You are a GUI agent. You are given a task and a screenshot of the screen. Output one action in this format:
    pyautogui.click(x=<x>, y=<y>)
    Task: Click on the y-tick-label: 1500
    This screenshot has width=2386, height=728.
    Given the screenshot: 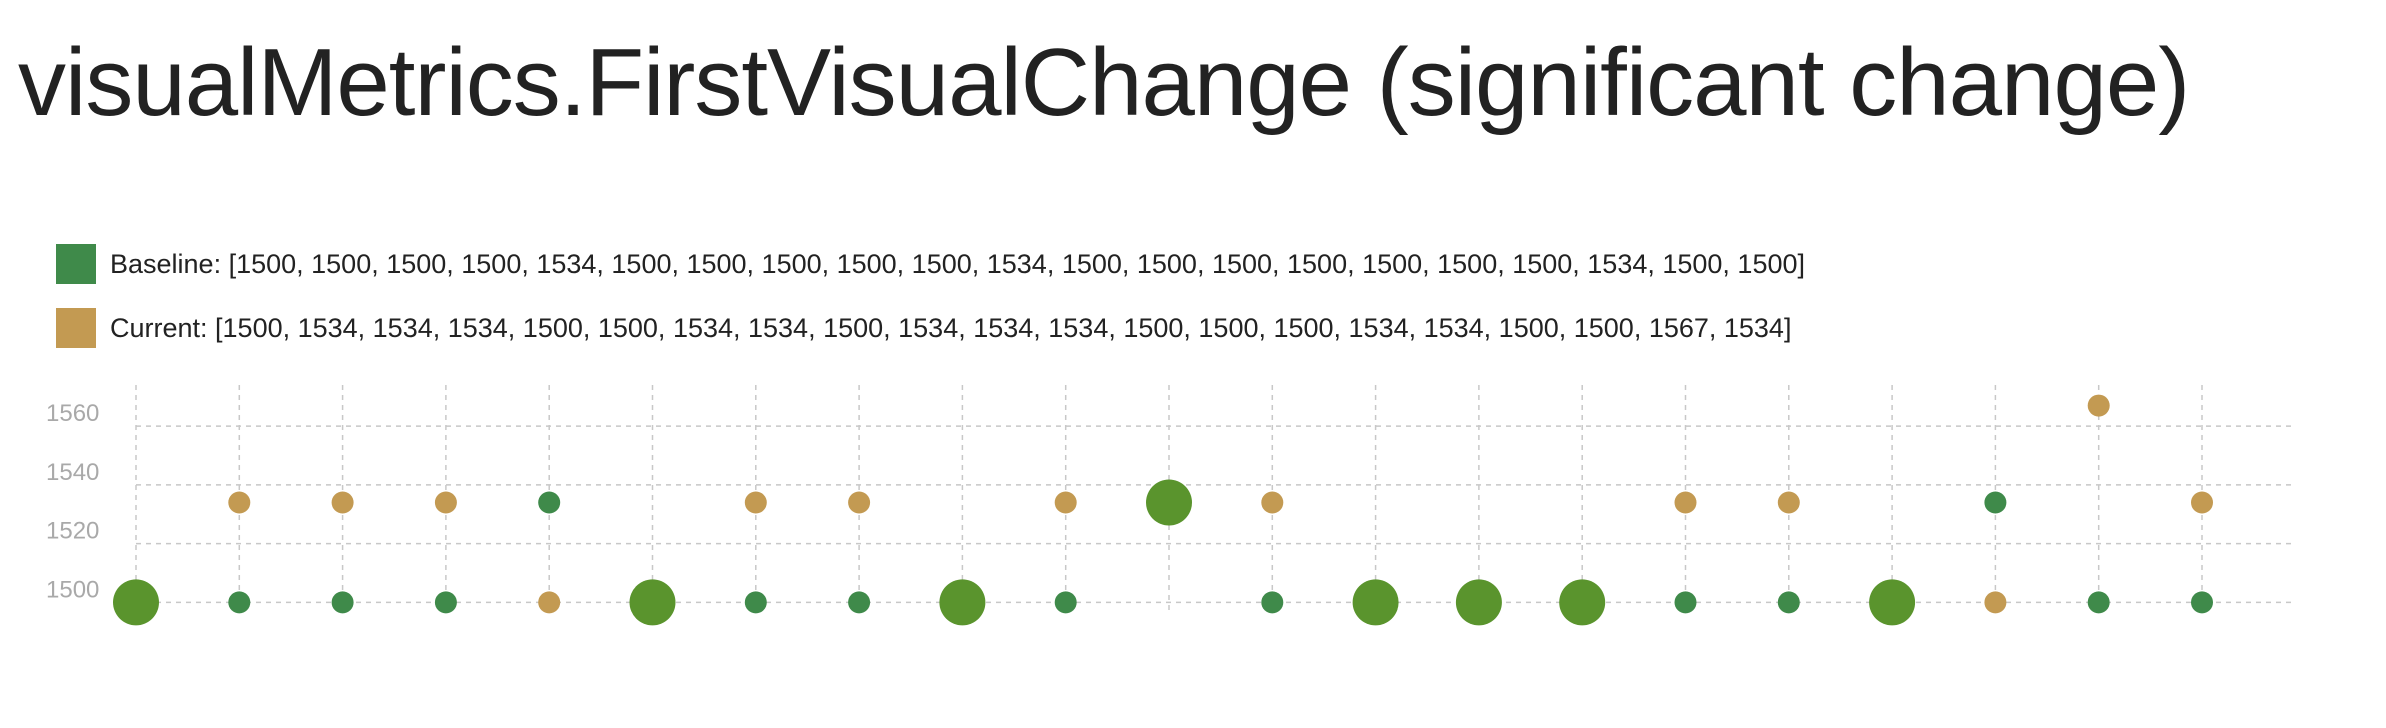 What is the action you would take?
    pyautogui.click(x=72, y=589)
    